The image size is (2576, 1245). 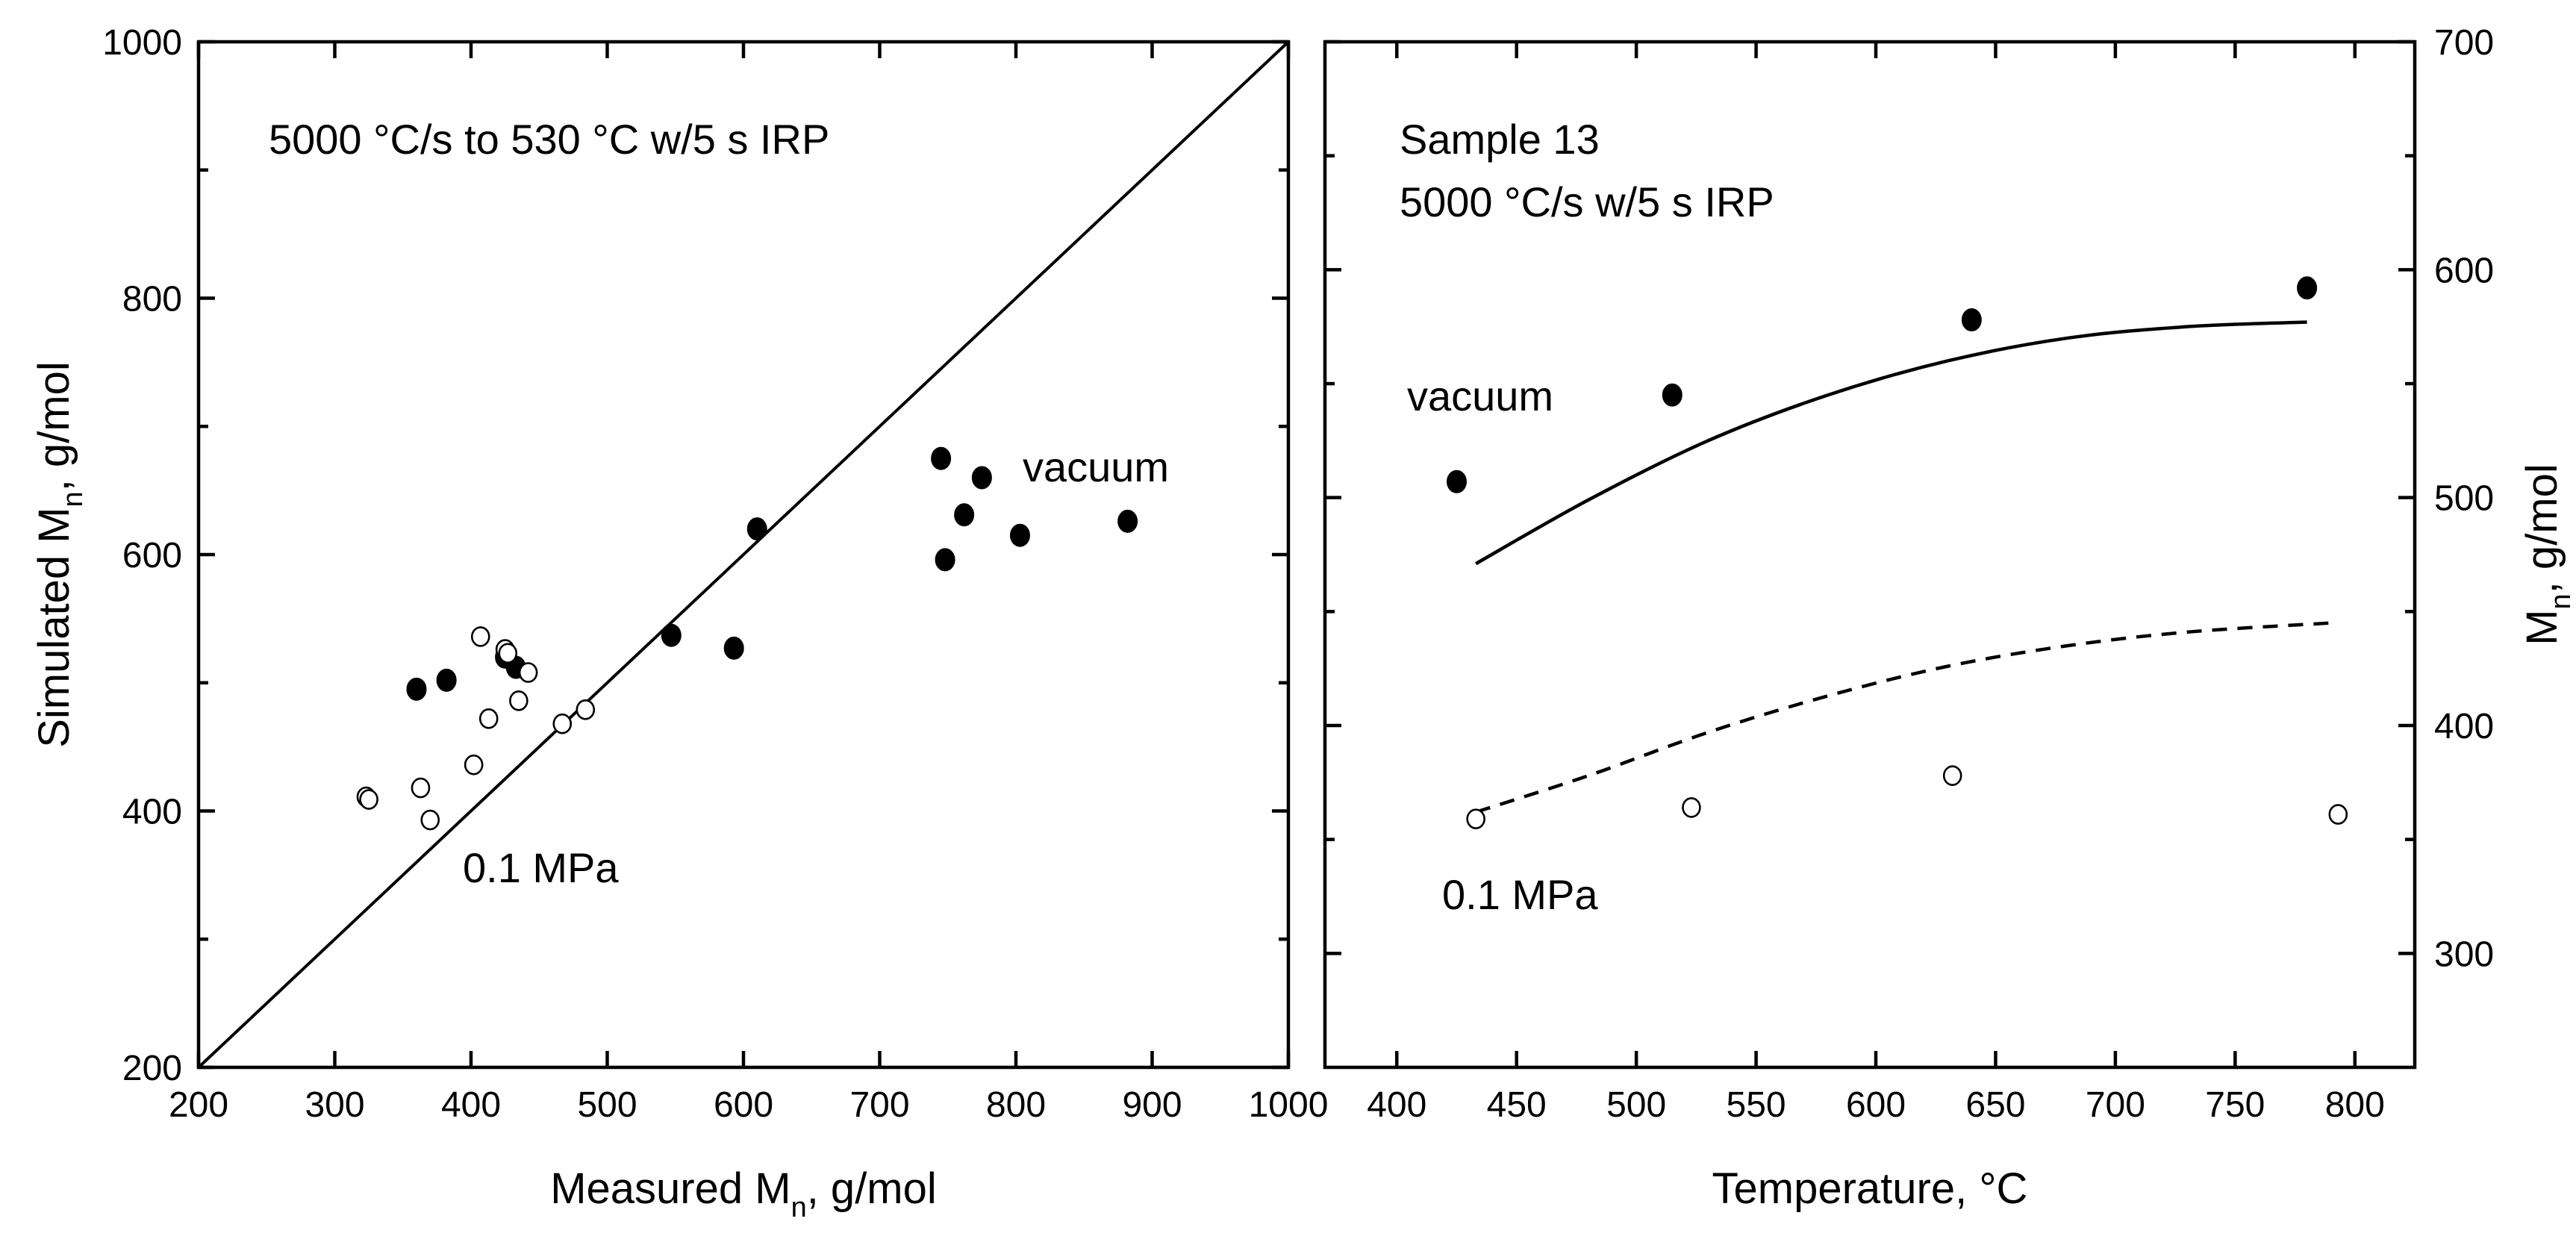 What do you see at coordinates (541, 868) in the screenshot?
I see `left-pressure-annotation: 0.1 MPa` at bounding box center [541, 868].